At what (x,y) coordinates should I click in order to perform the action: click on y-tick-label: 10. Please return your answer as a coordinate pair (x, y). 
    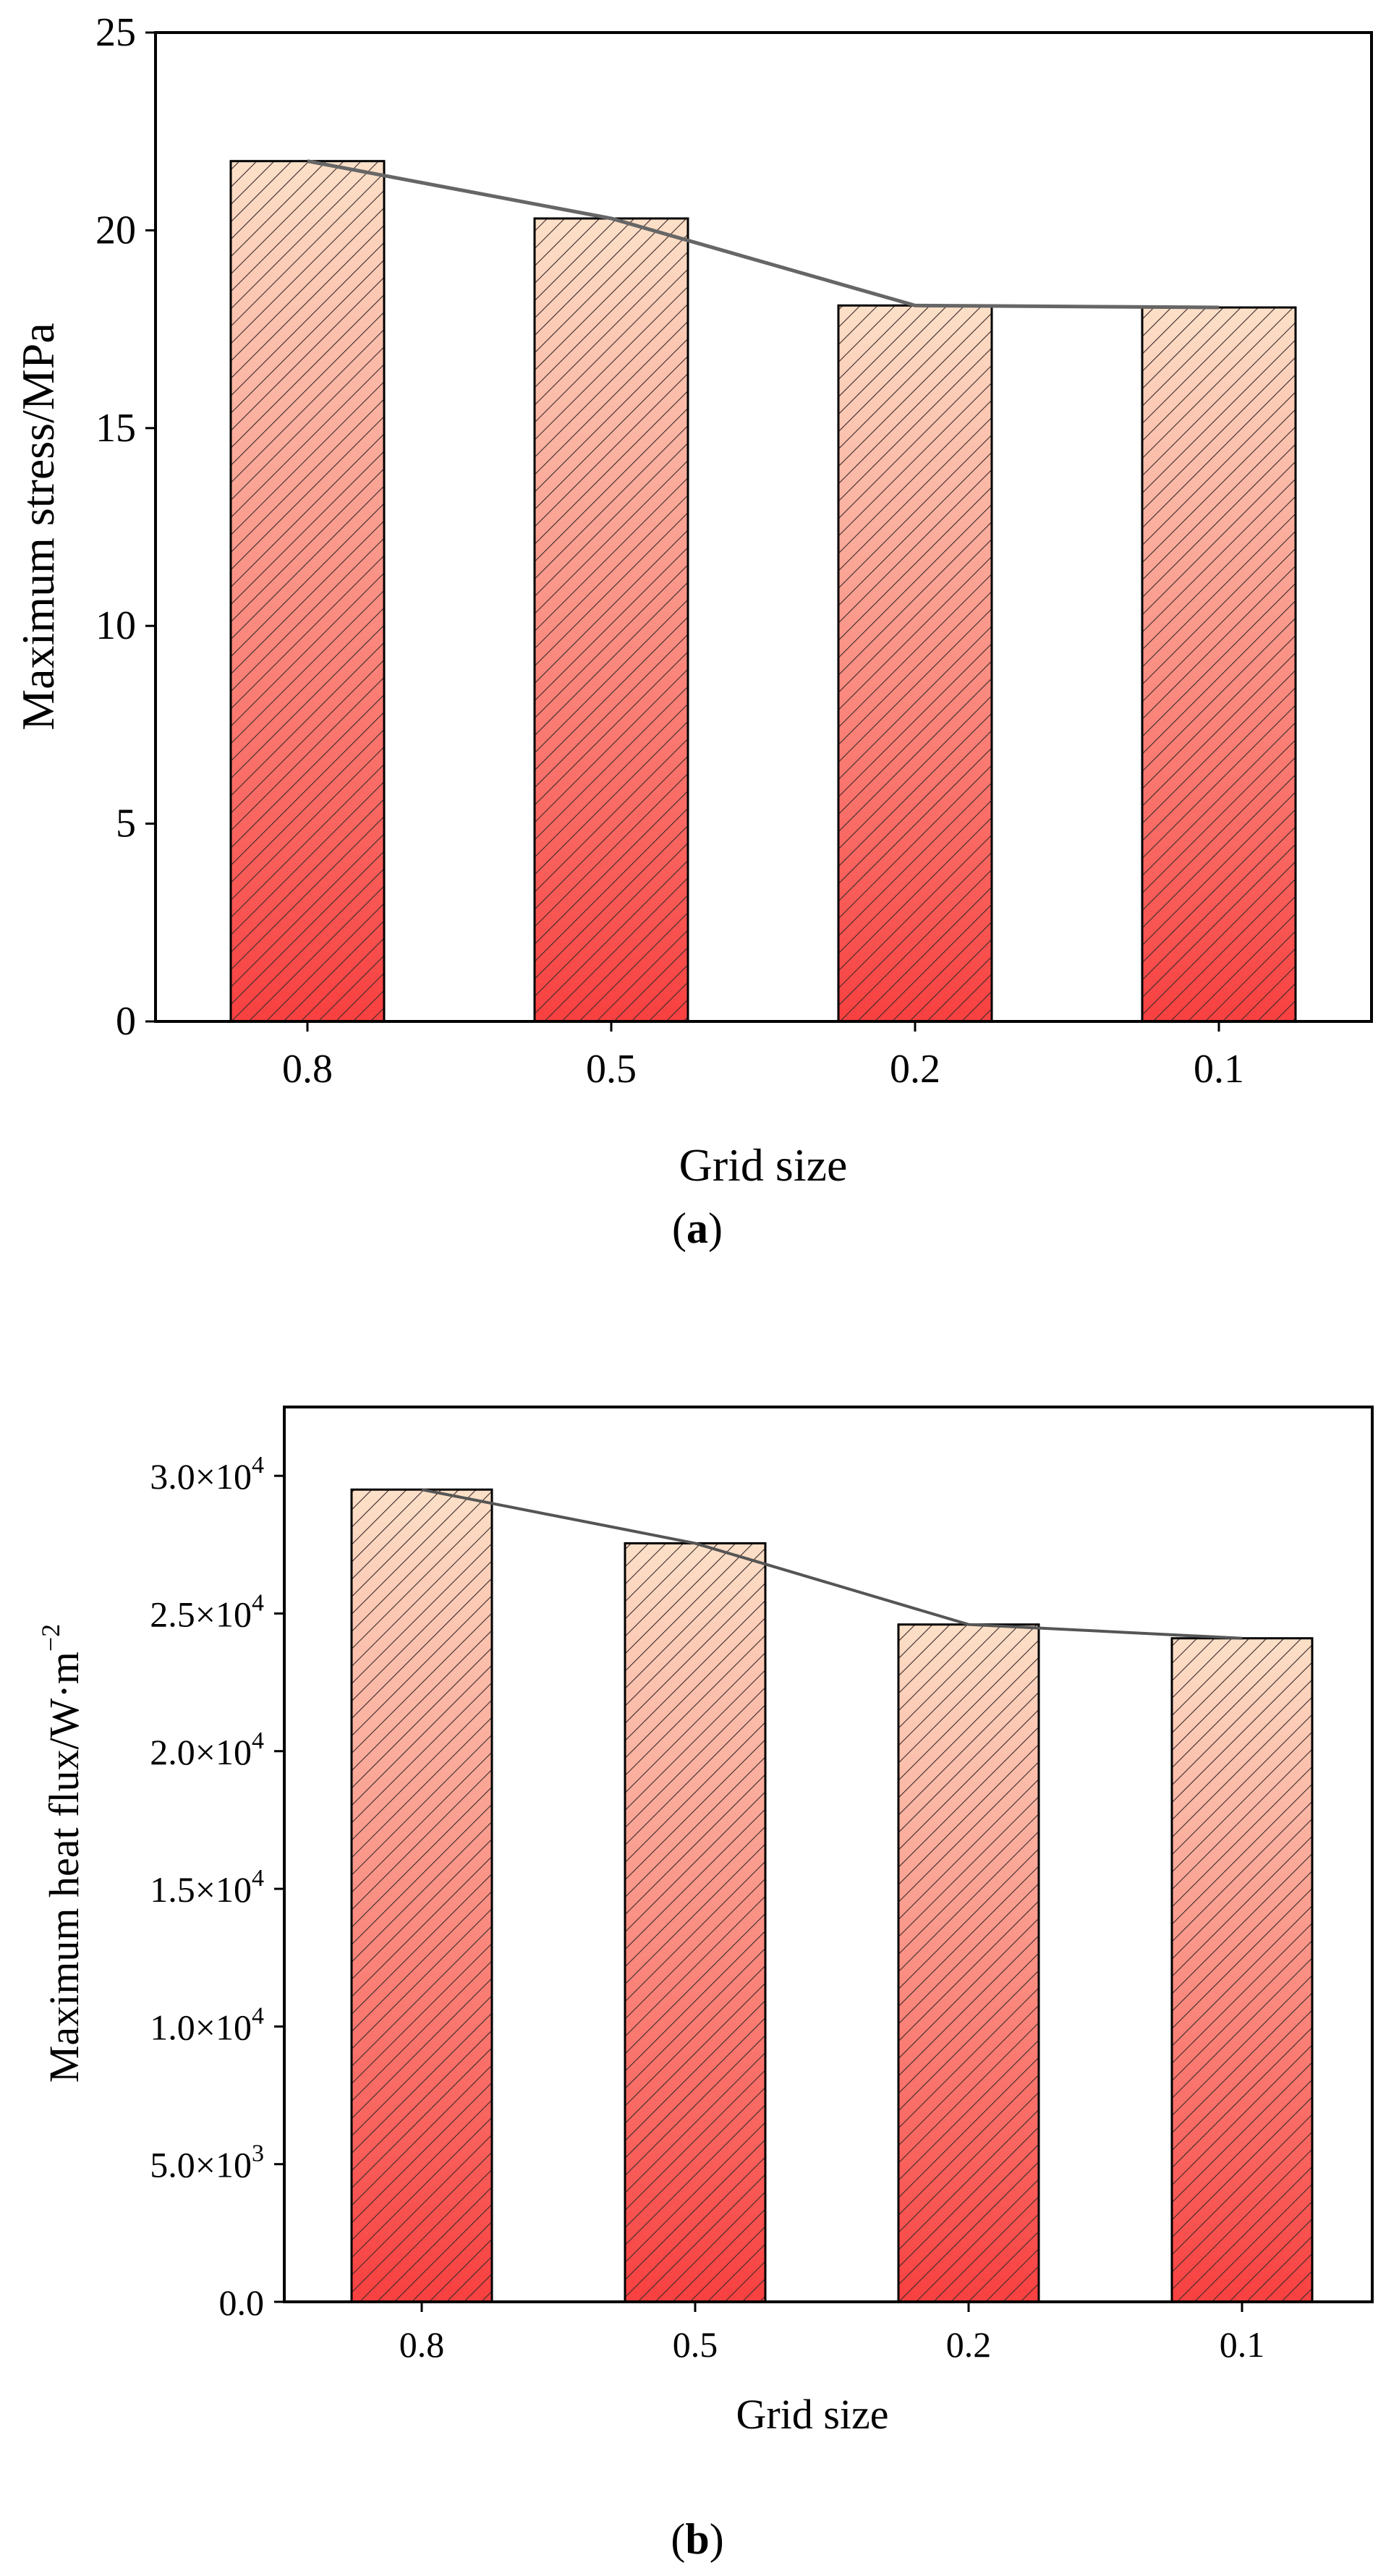
    Looking at the image, I should click on (115, 625).